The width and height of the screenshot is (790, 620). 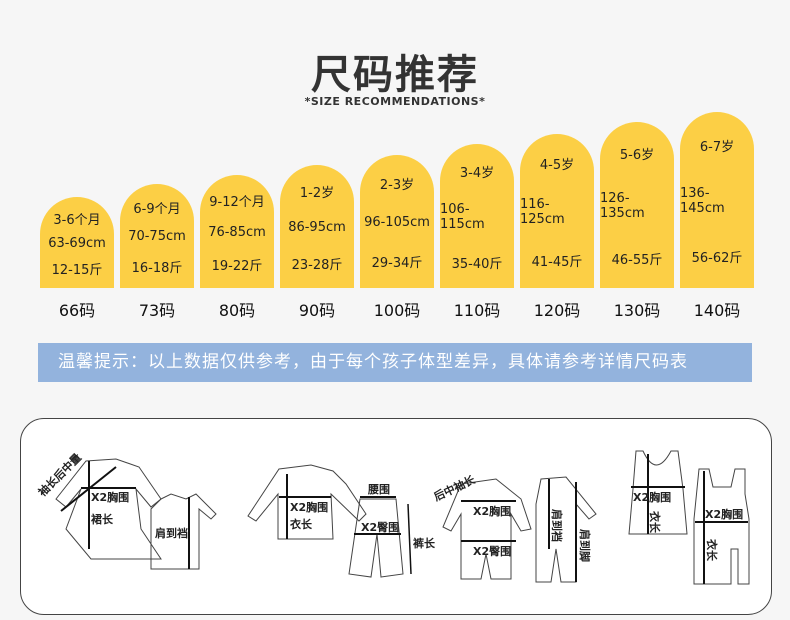 What do you see at coordinates (702, 200) in the screenshot?
I see `size-height: 136-145cm` at bounding box center [702, 200].